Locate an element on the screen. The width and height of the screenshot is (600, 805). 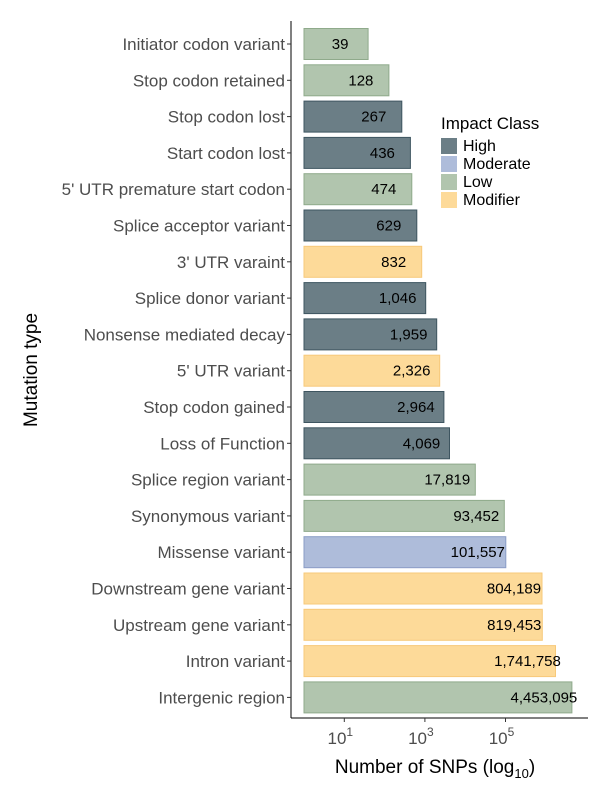
legend-title: Impact Class is located at coordinates (490, 123).